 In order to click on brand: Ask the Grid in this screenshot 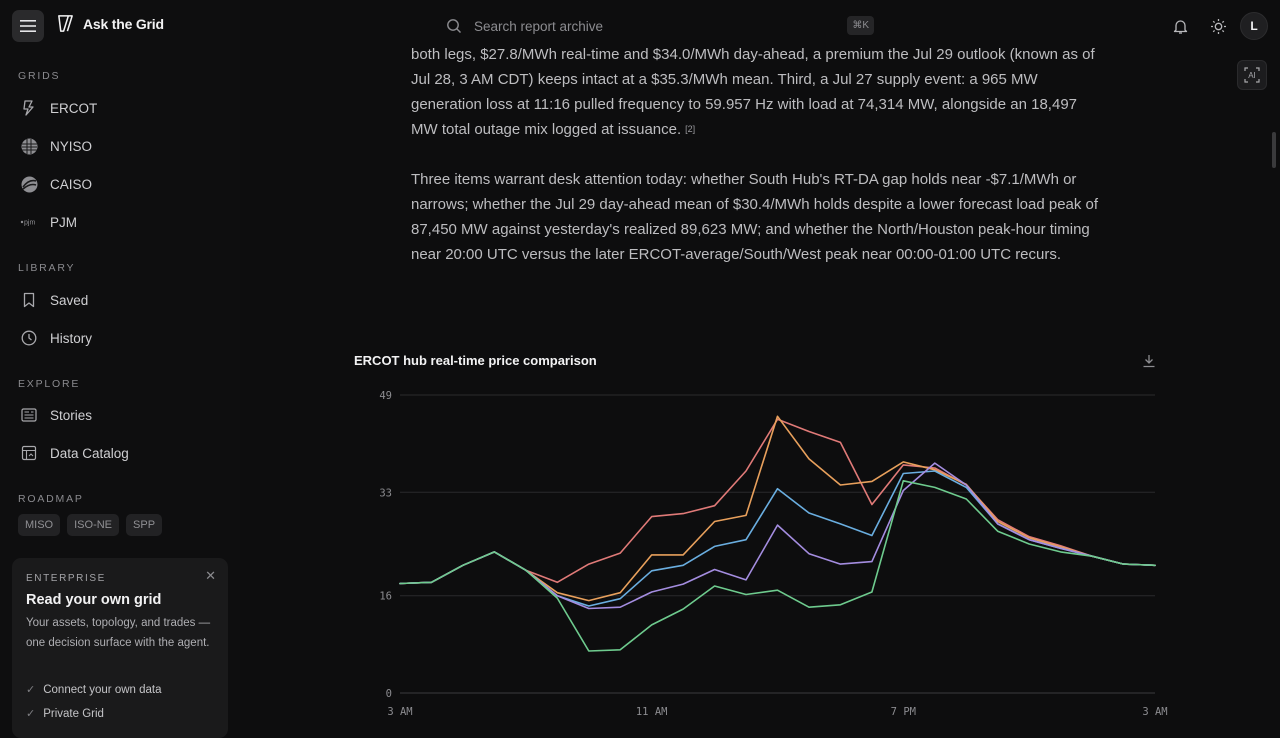, I will do `click(110, 23)`.